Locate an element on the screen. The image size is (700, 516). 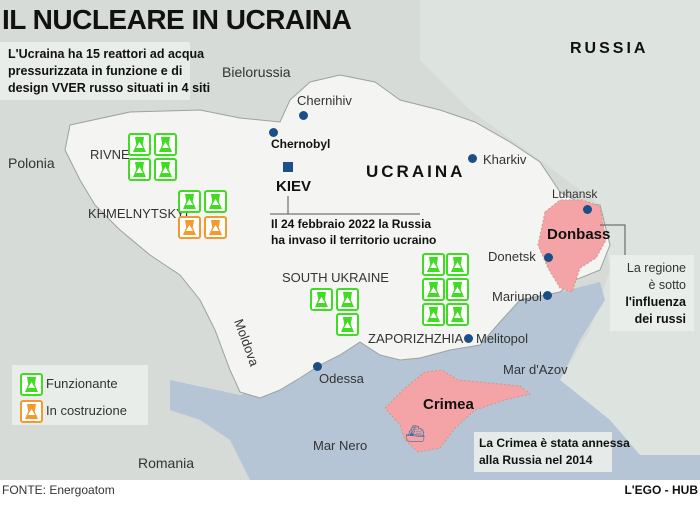
donbass-note-line: dei russi is located at coordinates (660, 319).